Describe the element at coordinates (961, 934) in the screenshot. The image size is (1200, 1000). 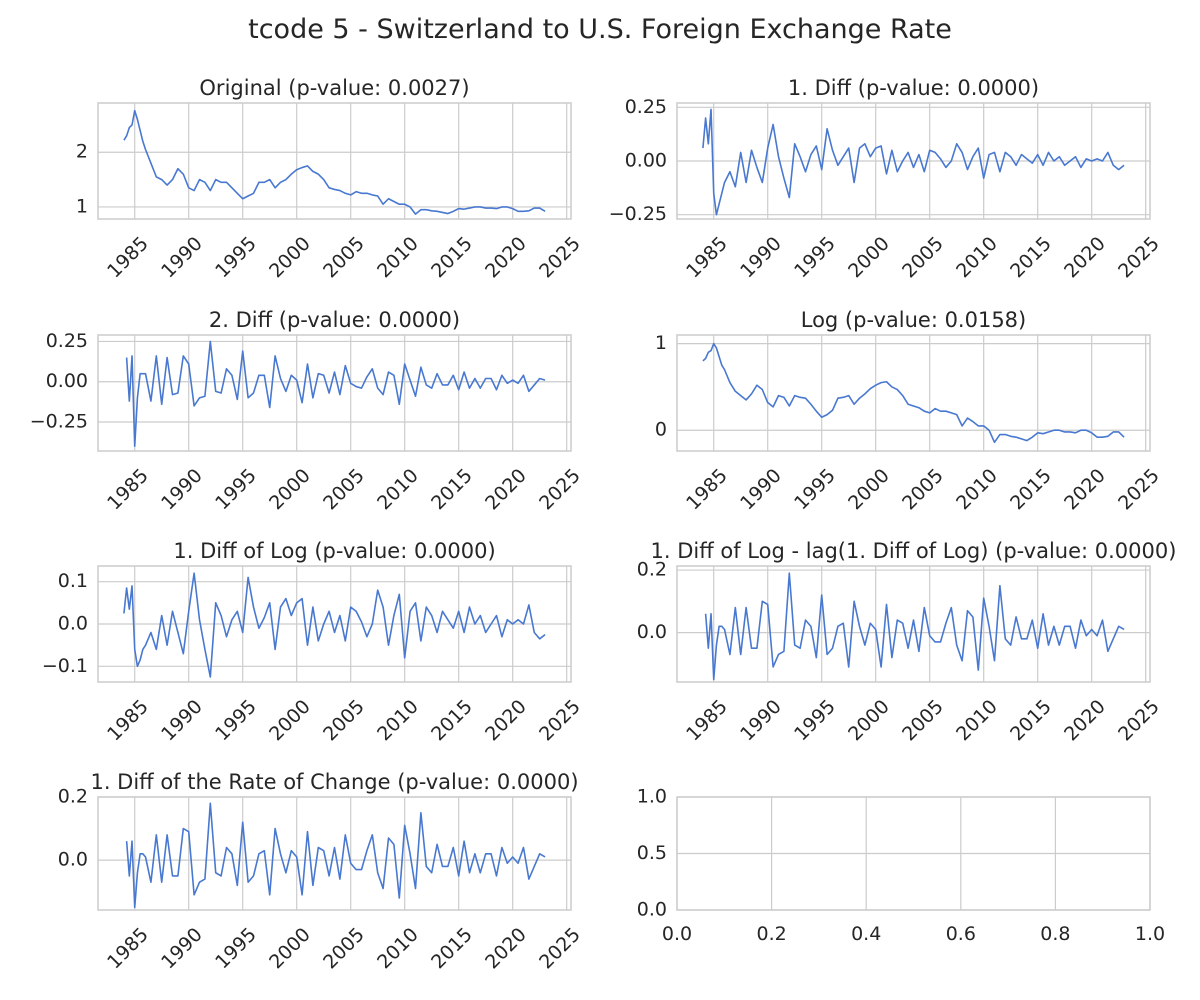
I see `x-tick-label: 0.6` at that location.